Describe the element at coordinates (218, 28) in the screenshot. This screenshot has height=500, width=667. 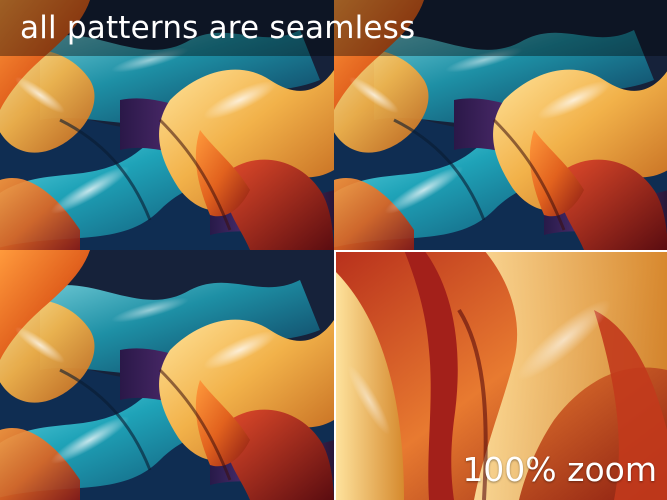
I see `headline-text: all patterns are seamless` at that location.